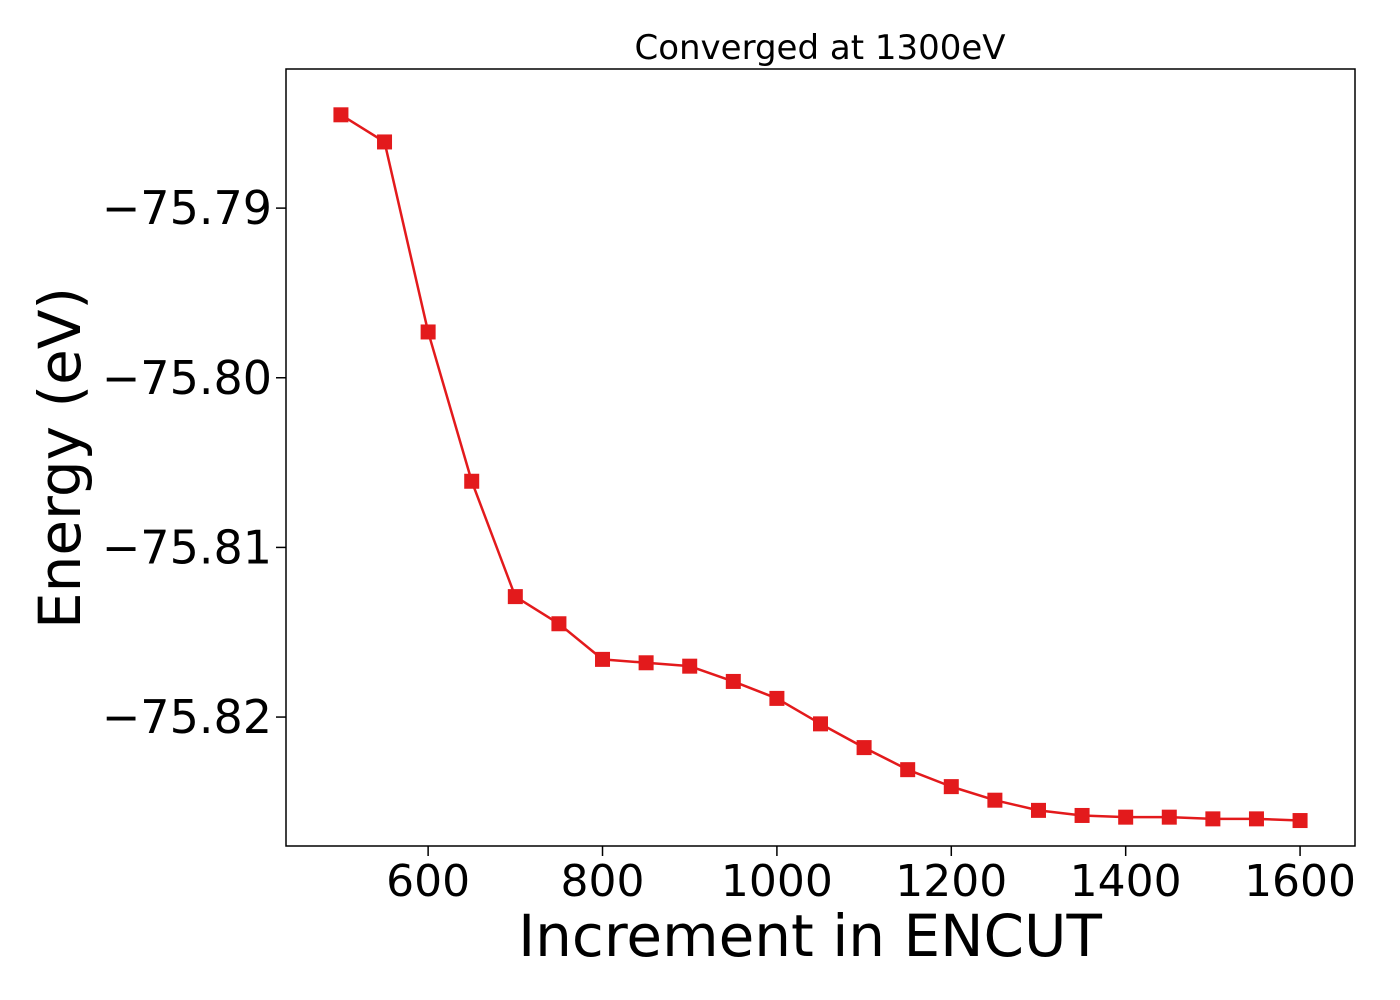 This screenshot has height=1000, width=1400. Describe the element at coordinates (871, 876) in the screenshot. I see `x-axis-ticks: 600 800 1000 1200 1400 1600` at that location.